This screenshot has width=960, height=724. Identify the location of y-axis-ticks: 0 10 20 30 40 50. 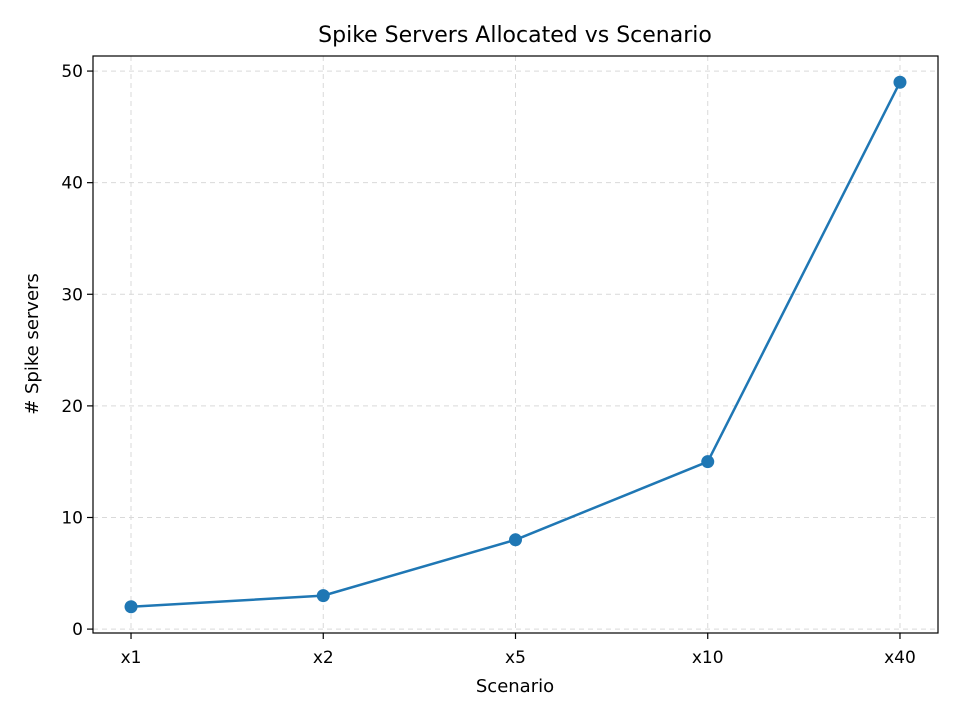
(77, 351).